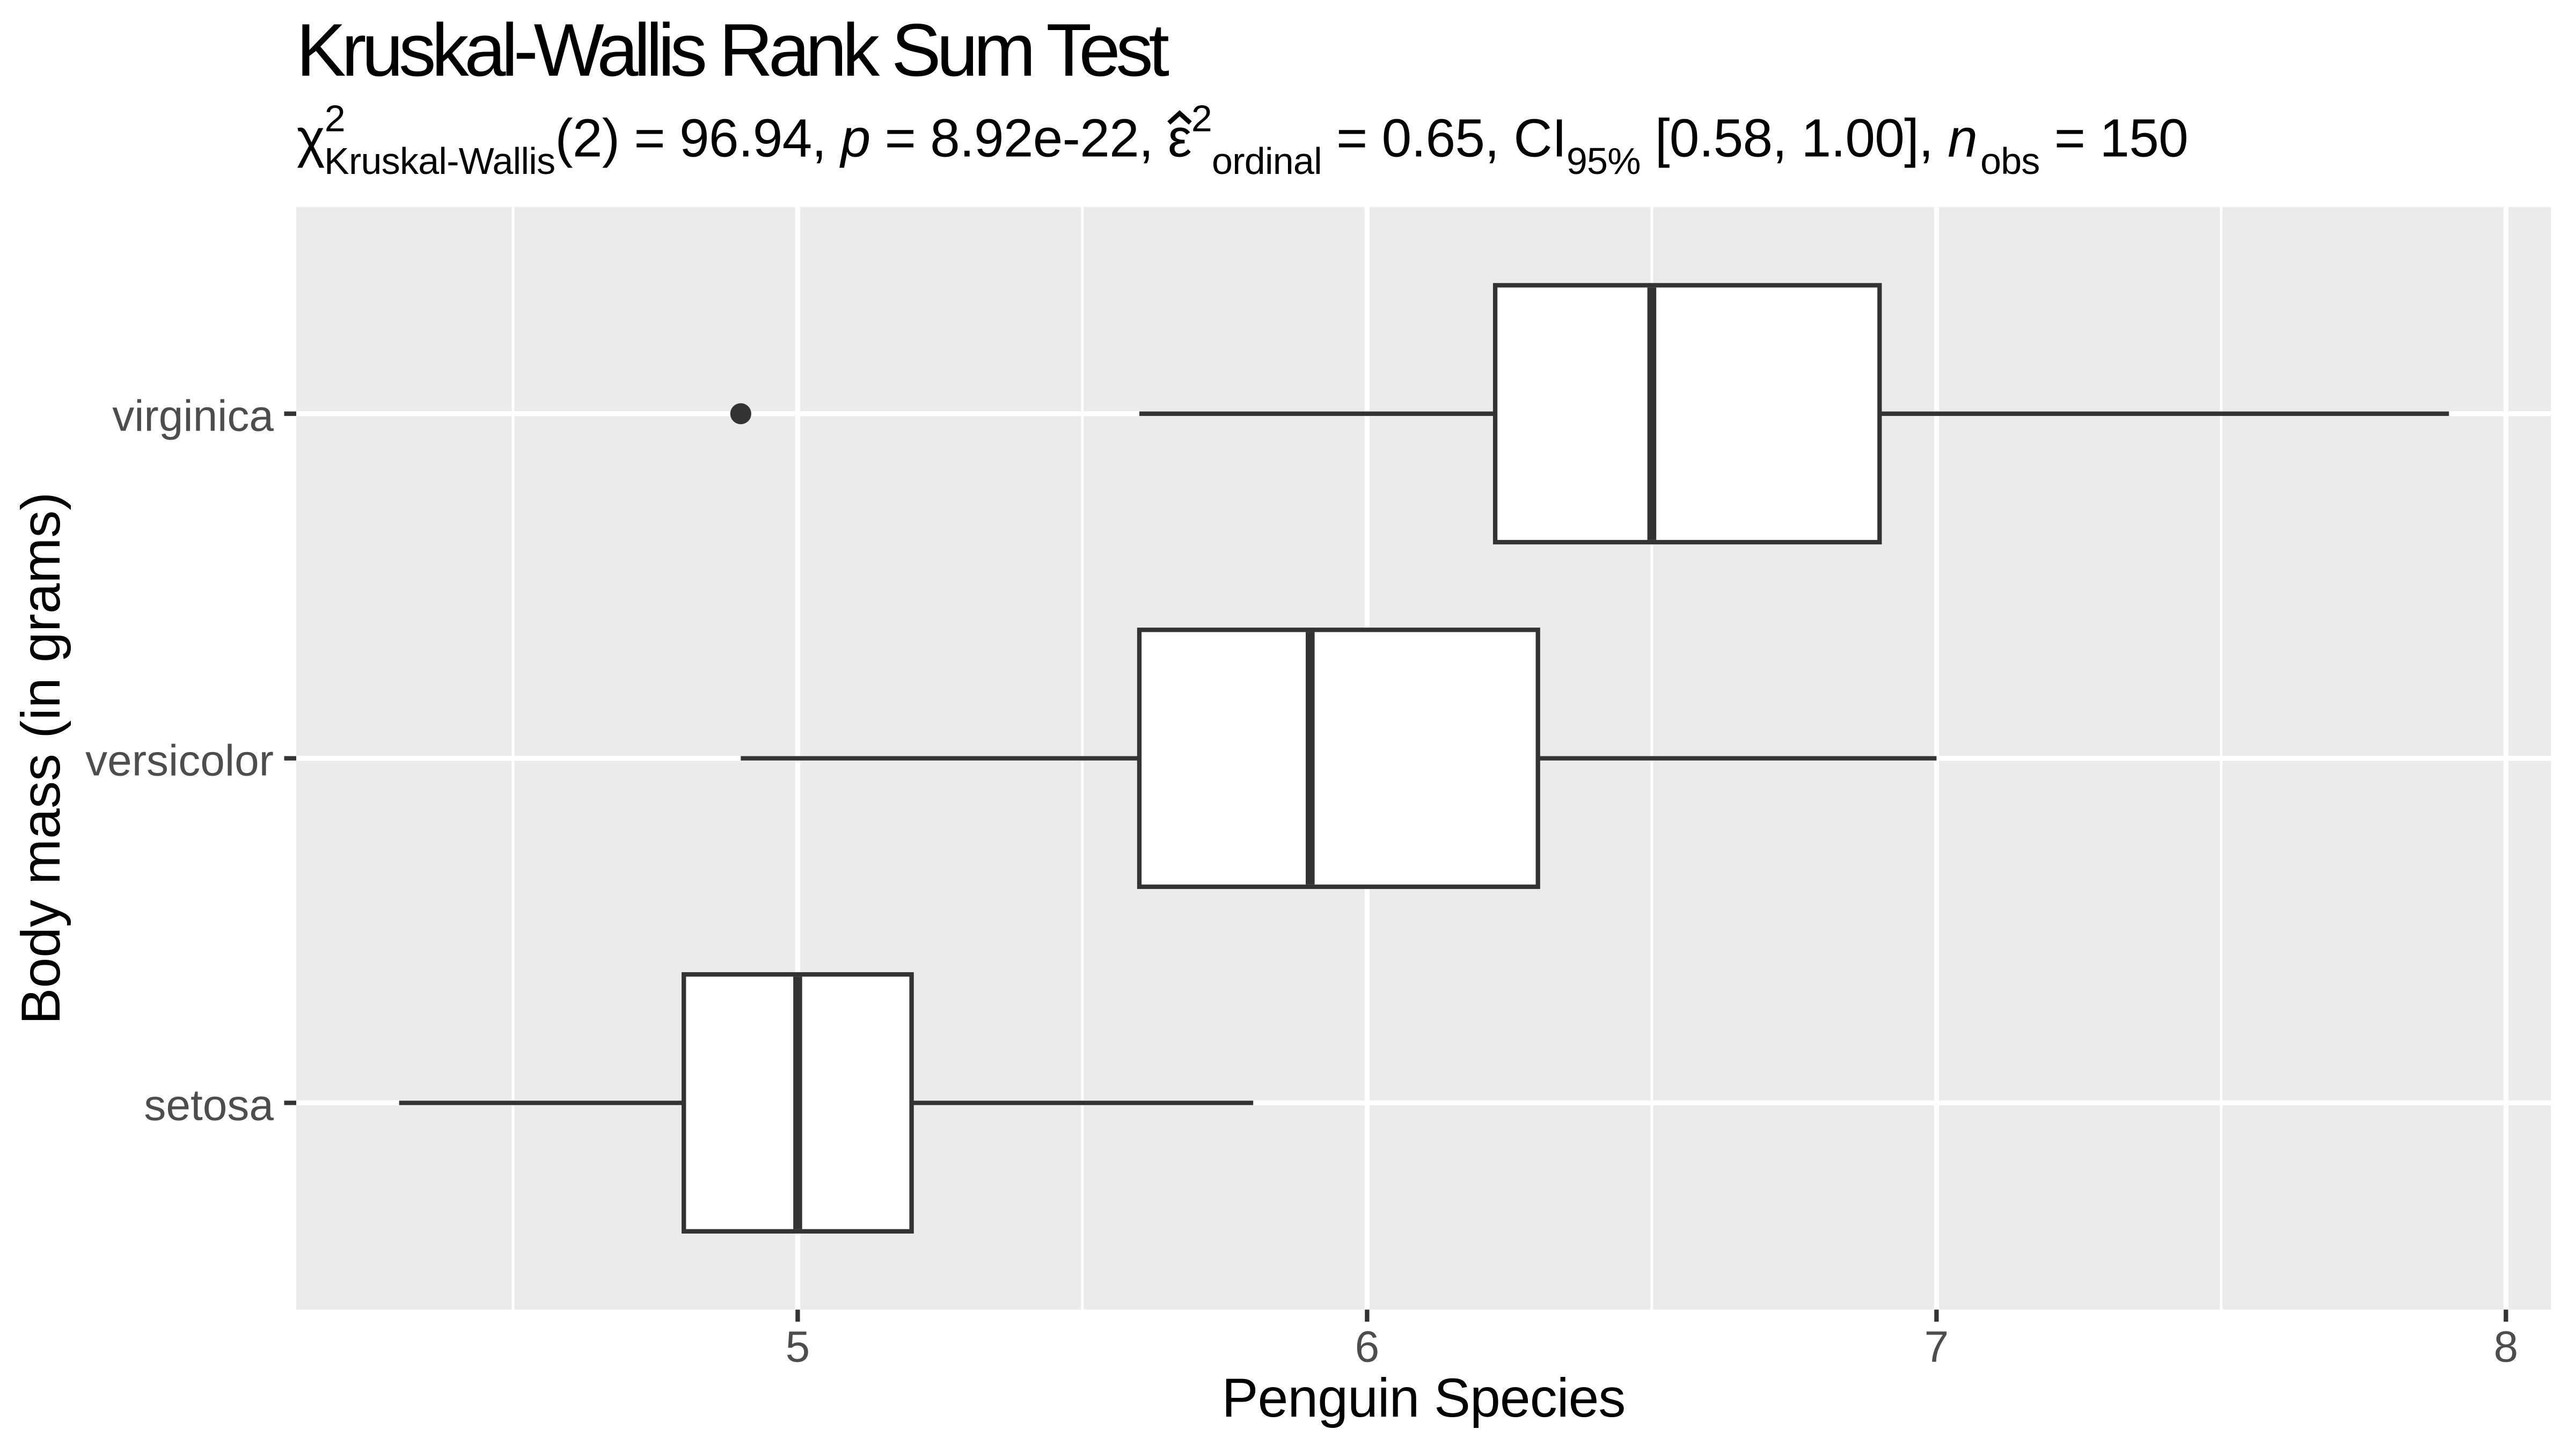  Describe the element at coordinates (2506, 1347) in the screenshot. I see `svg-text: 8` at that location.